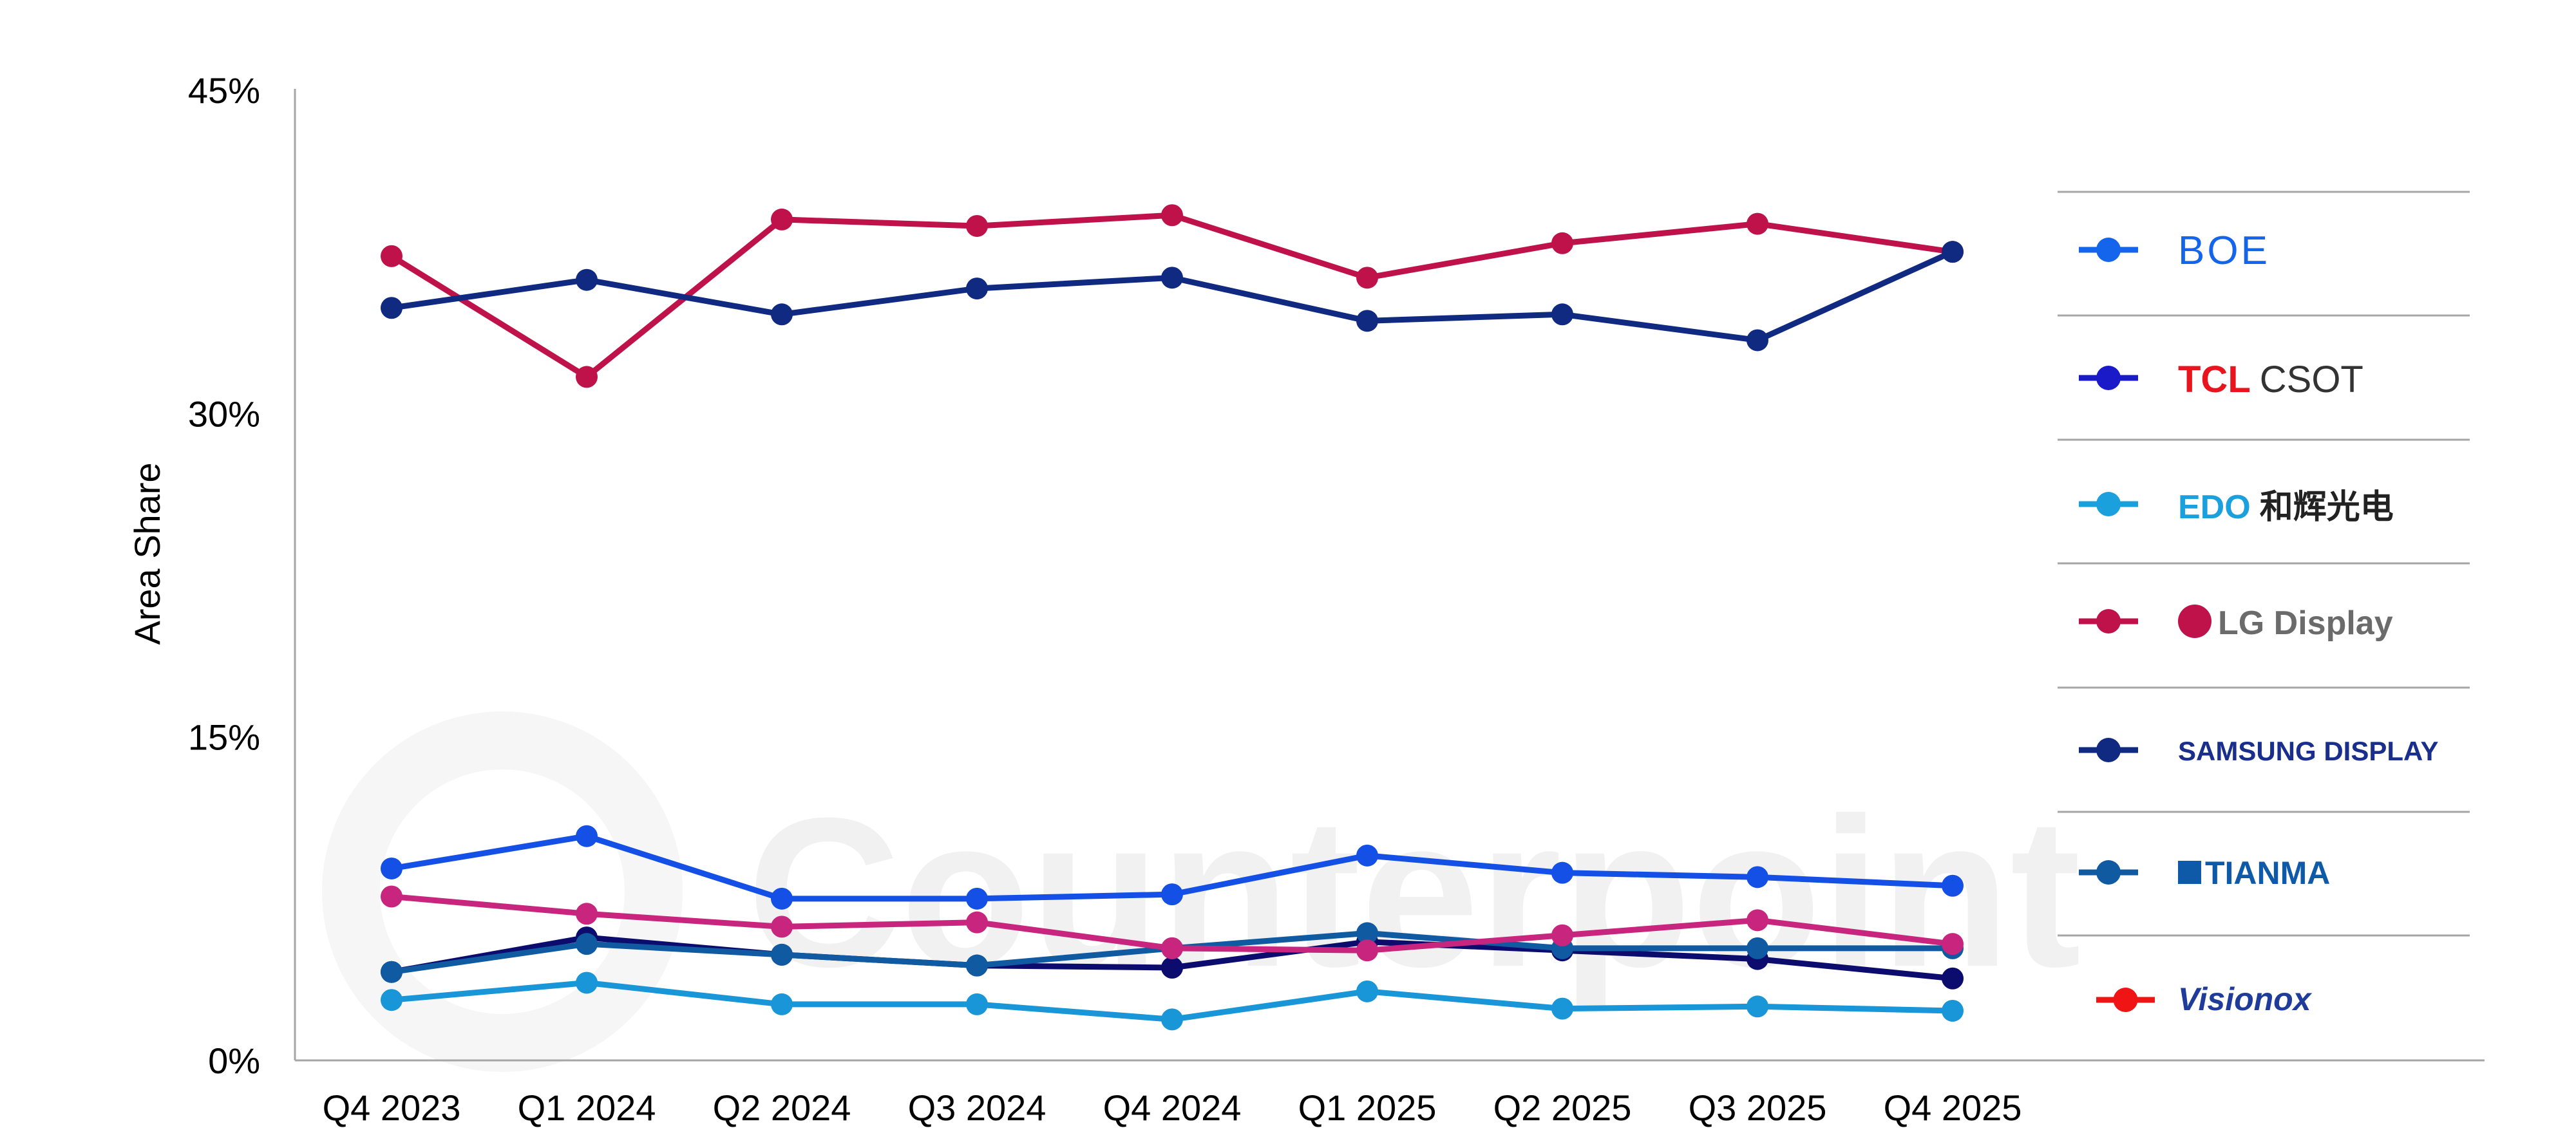  I want to click on y-axis-label: Area Share, so click(147, 553).